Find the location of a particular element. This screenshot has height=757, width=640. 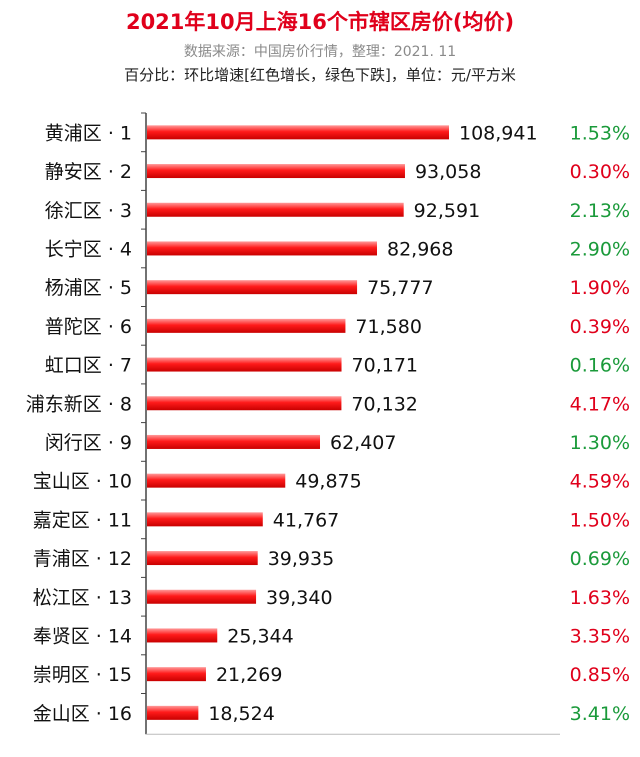

growth-label: 1.90% is located at coordinates (600, 288).